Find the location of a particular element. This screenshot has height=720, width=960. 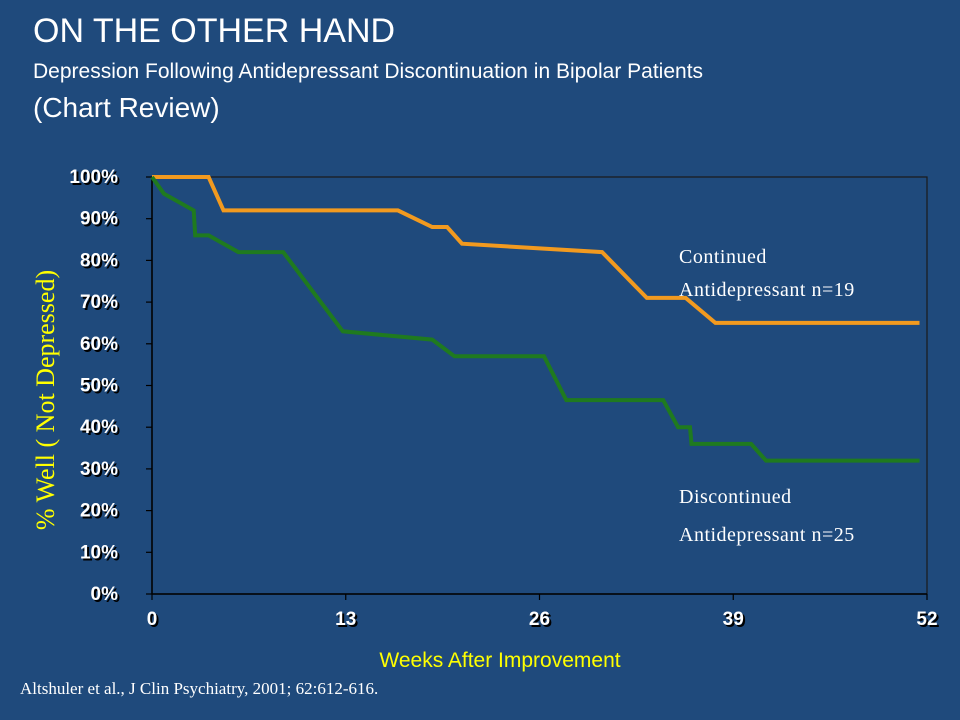

y-tick-label-shadow: 60% is located at coordinates (101, 346).